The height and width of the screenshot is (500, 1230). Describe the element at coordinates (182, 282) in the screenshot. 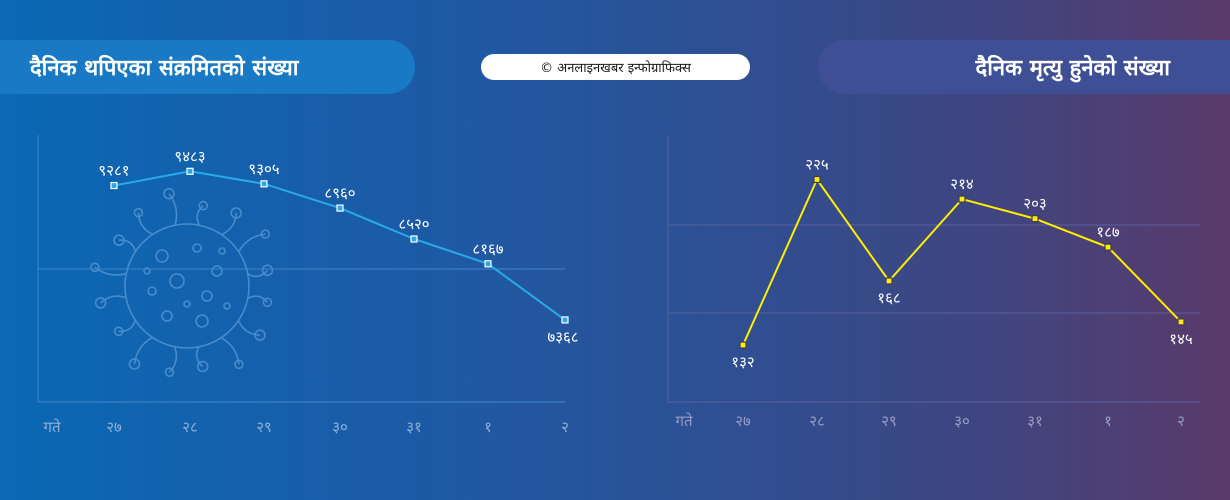

I see `virus-icon` at that location.